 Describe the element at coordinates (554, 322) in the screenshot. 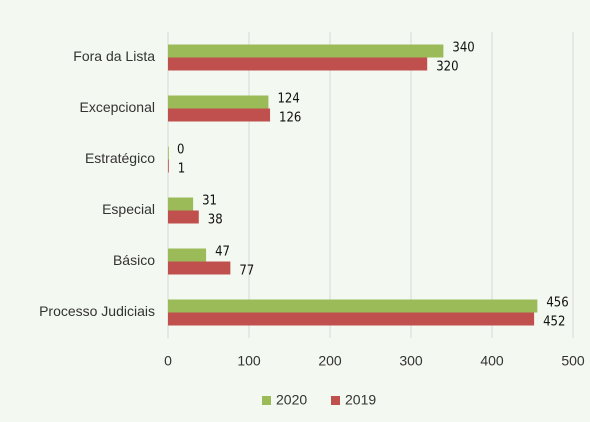

I see `data-label: 452` at that location.